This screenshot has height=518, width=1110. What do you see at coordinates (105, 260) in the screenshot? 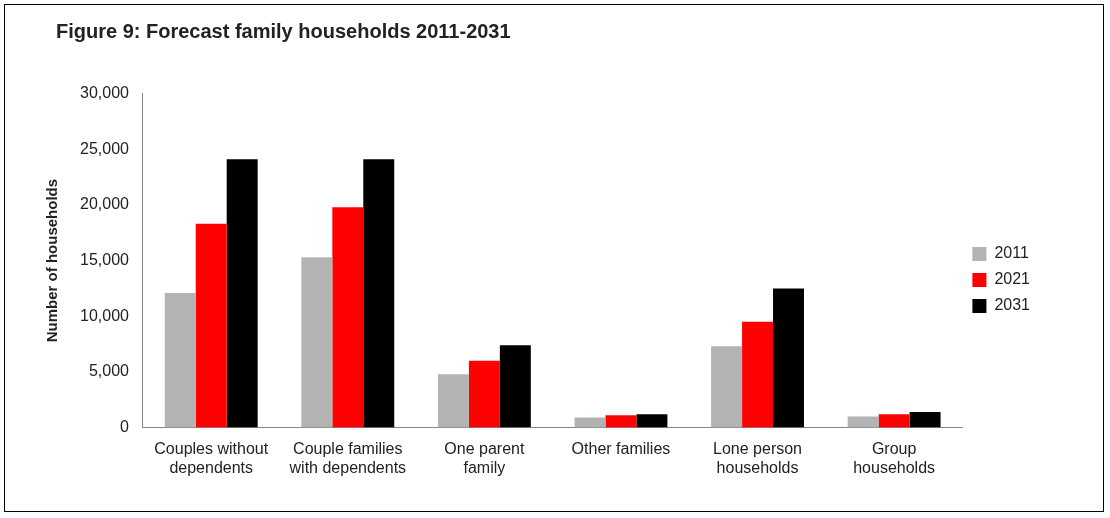
I see `y-tick-label: 15,000` at bounding box center [105, 260].